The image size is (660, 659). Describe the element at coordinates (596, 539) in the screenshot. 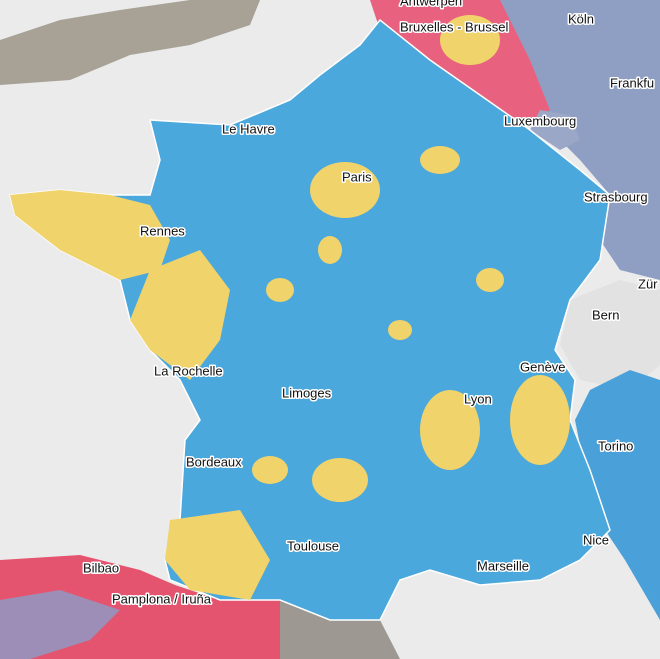

I see `city-label: Nice` at that location.